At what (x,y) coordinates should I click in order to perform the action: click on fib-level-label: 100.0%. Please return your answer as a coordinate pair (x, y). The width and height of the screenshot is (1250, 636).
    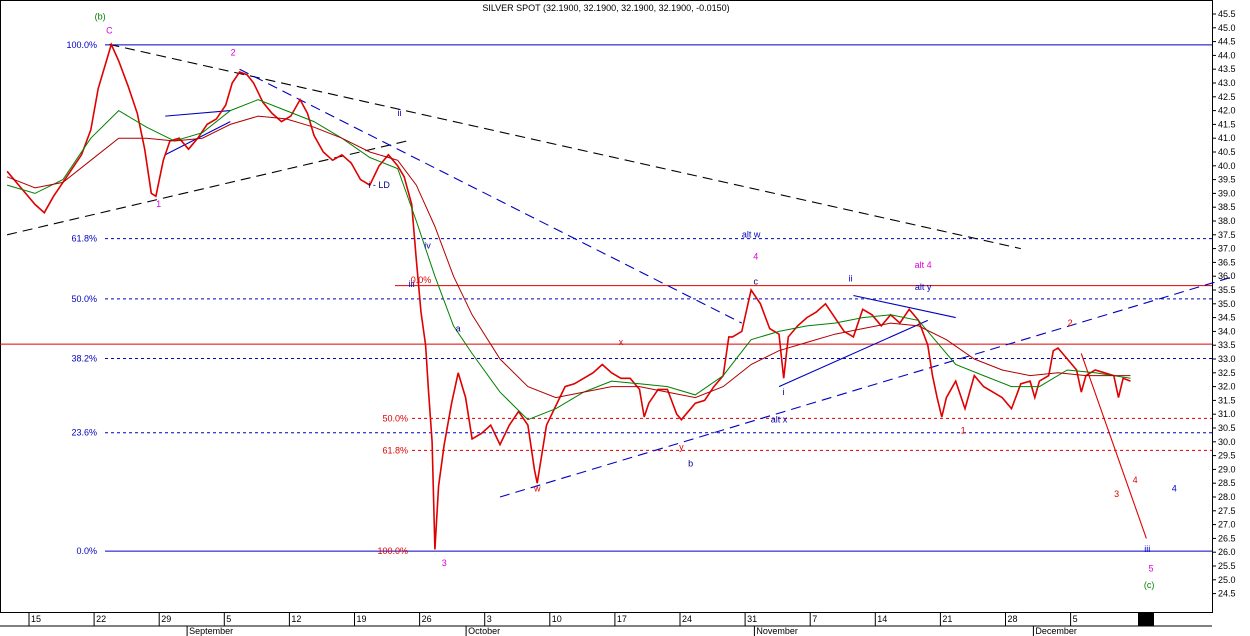
    Looking at the image, I should click on (81, 45).